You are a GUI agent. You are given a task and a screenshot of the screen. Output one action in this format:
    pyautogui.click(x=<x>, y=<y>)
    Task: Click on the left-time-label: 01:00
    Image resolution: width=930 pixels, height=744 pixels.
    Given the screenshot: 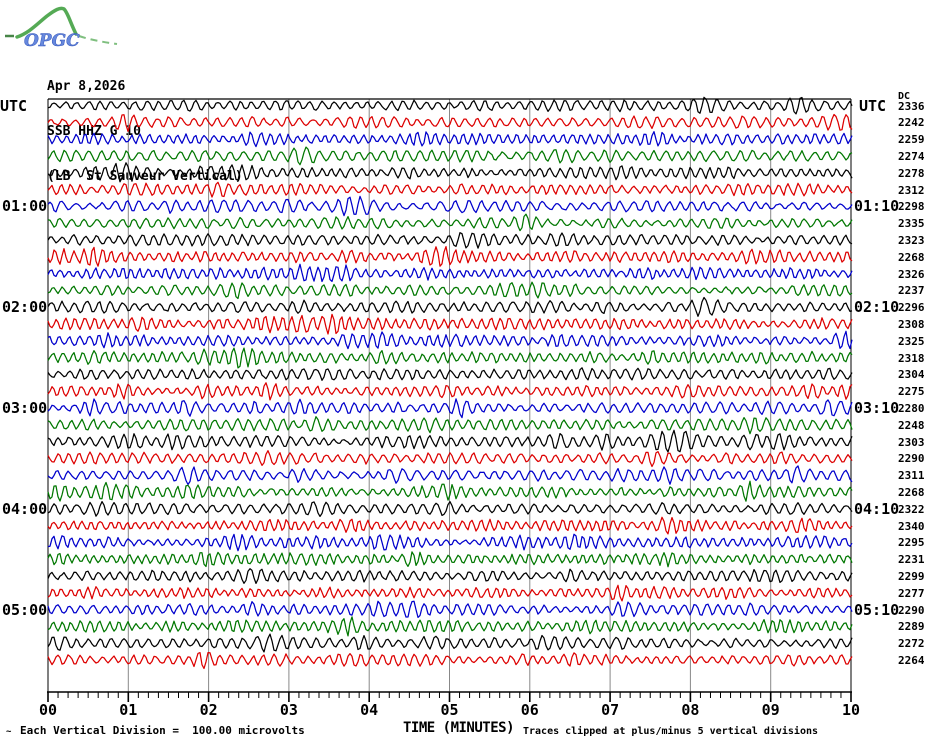 What is the action you would take?
    pyautogui.click(x=25, y=206)
    